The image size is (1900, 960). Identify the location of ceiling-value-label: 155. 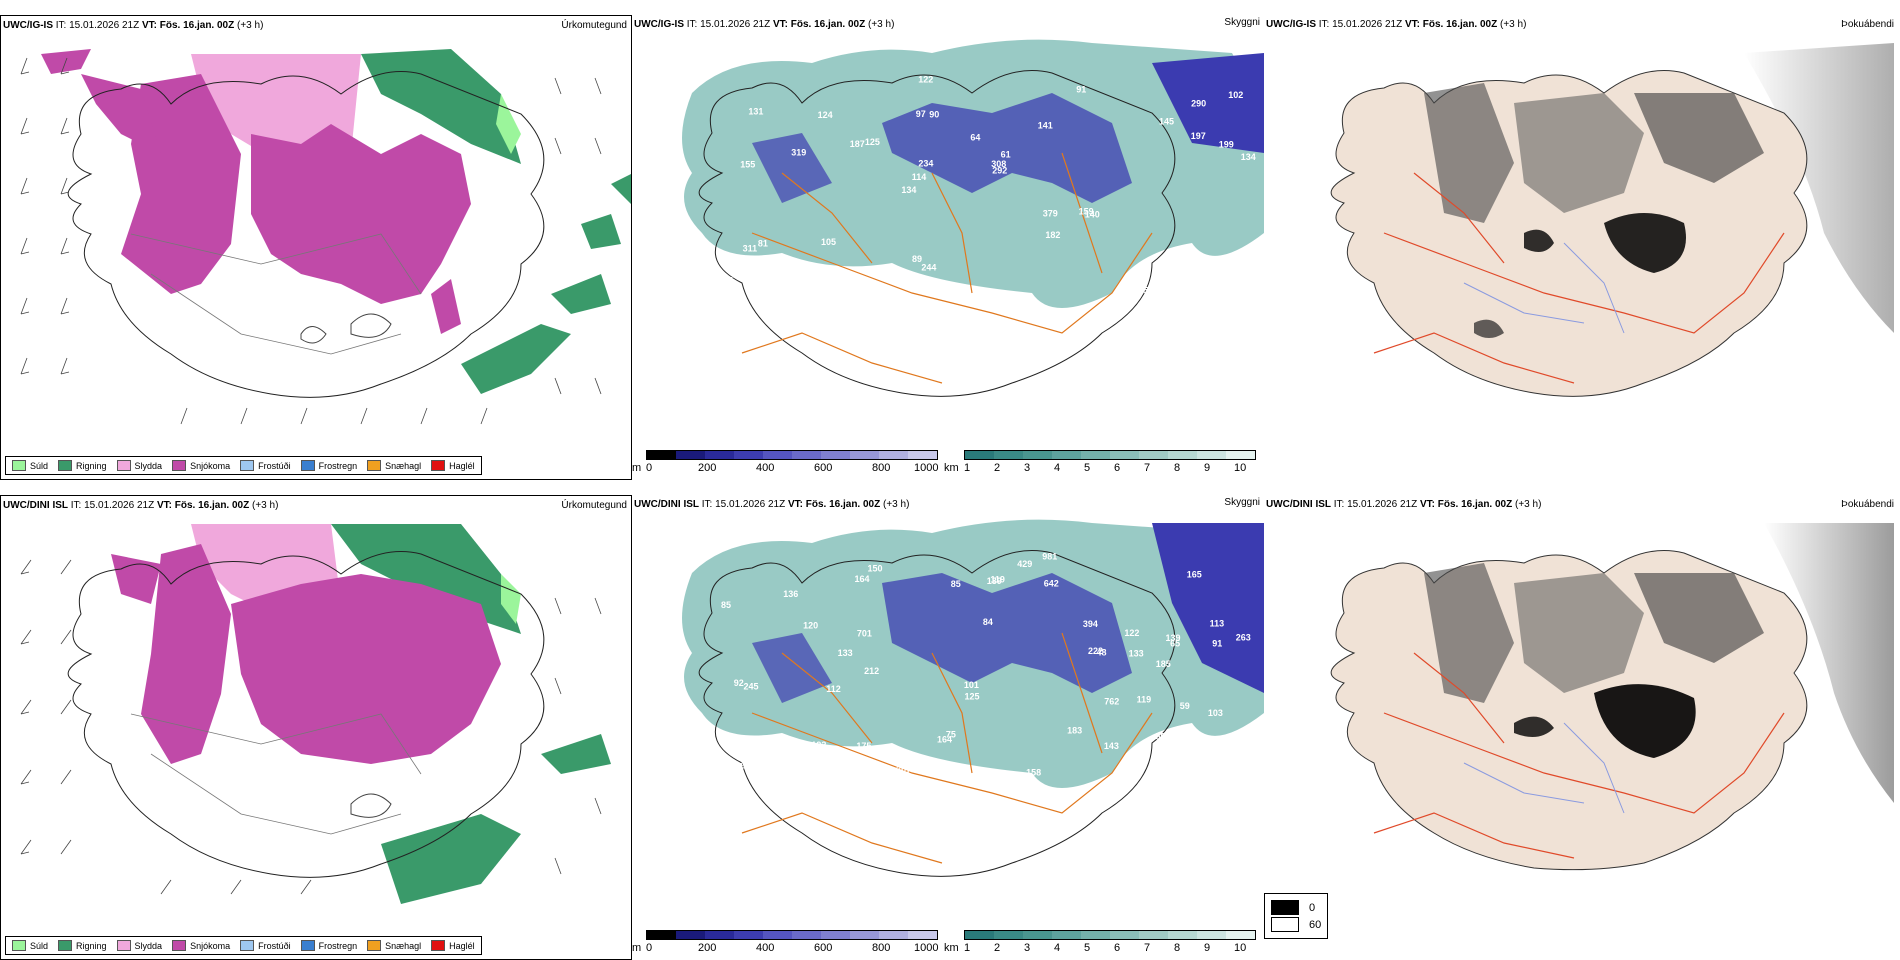
(747, 165).